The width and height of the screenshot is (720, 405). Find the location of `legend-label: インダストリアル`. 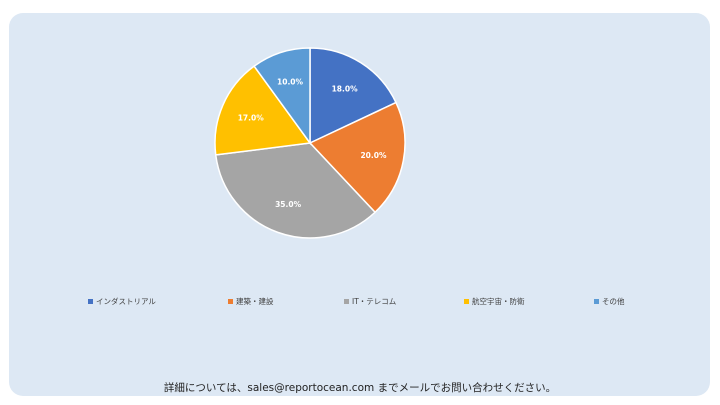

legend-label: インダストリアル is located at coordinates (126, 301).